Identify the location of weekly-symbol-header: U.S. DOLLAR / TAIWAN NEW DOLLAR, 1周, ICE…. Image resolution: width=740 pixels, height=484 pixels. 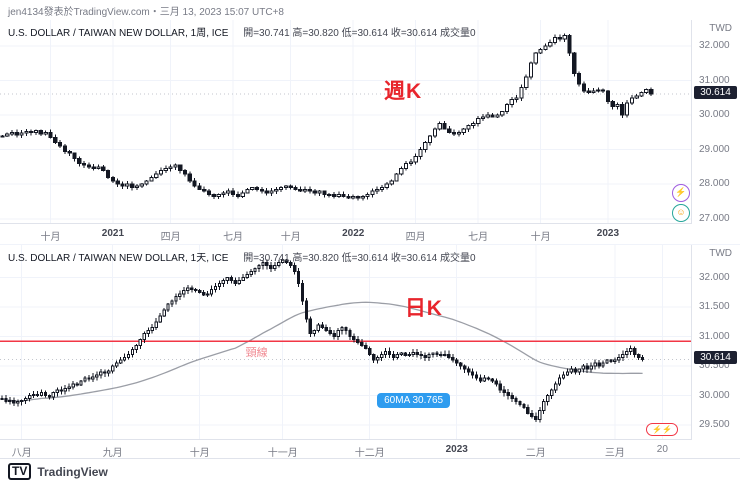
(242, 31).